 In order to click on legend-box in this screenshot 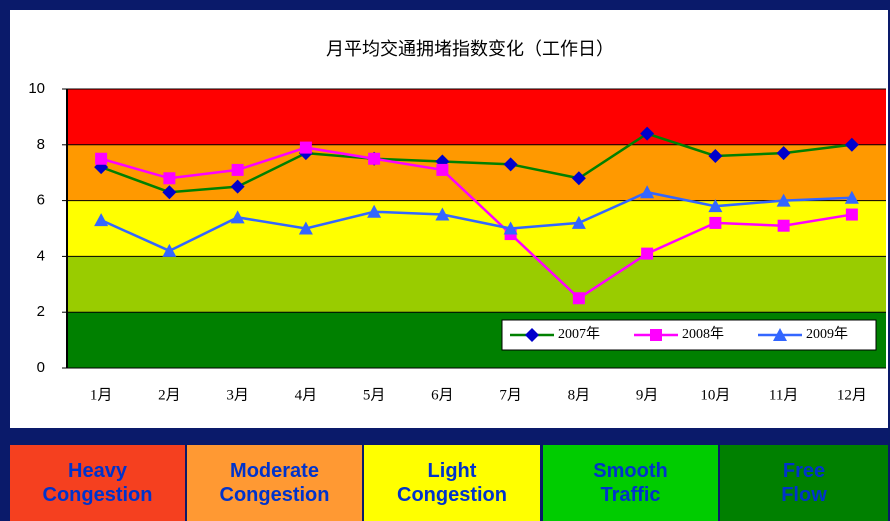, I will do `click(689, 335)`.